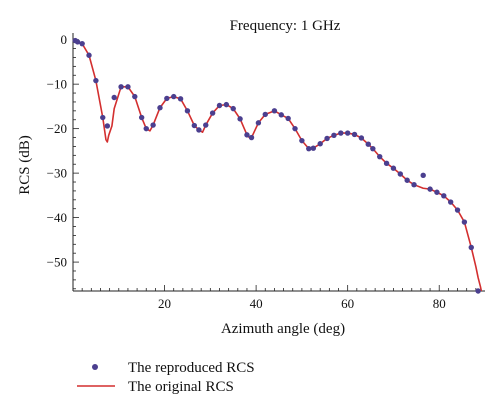 This screenshot has width=500, height=413. I want to click on y-tick-label: 0, so click(64, 39).